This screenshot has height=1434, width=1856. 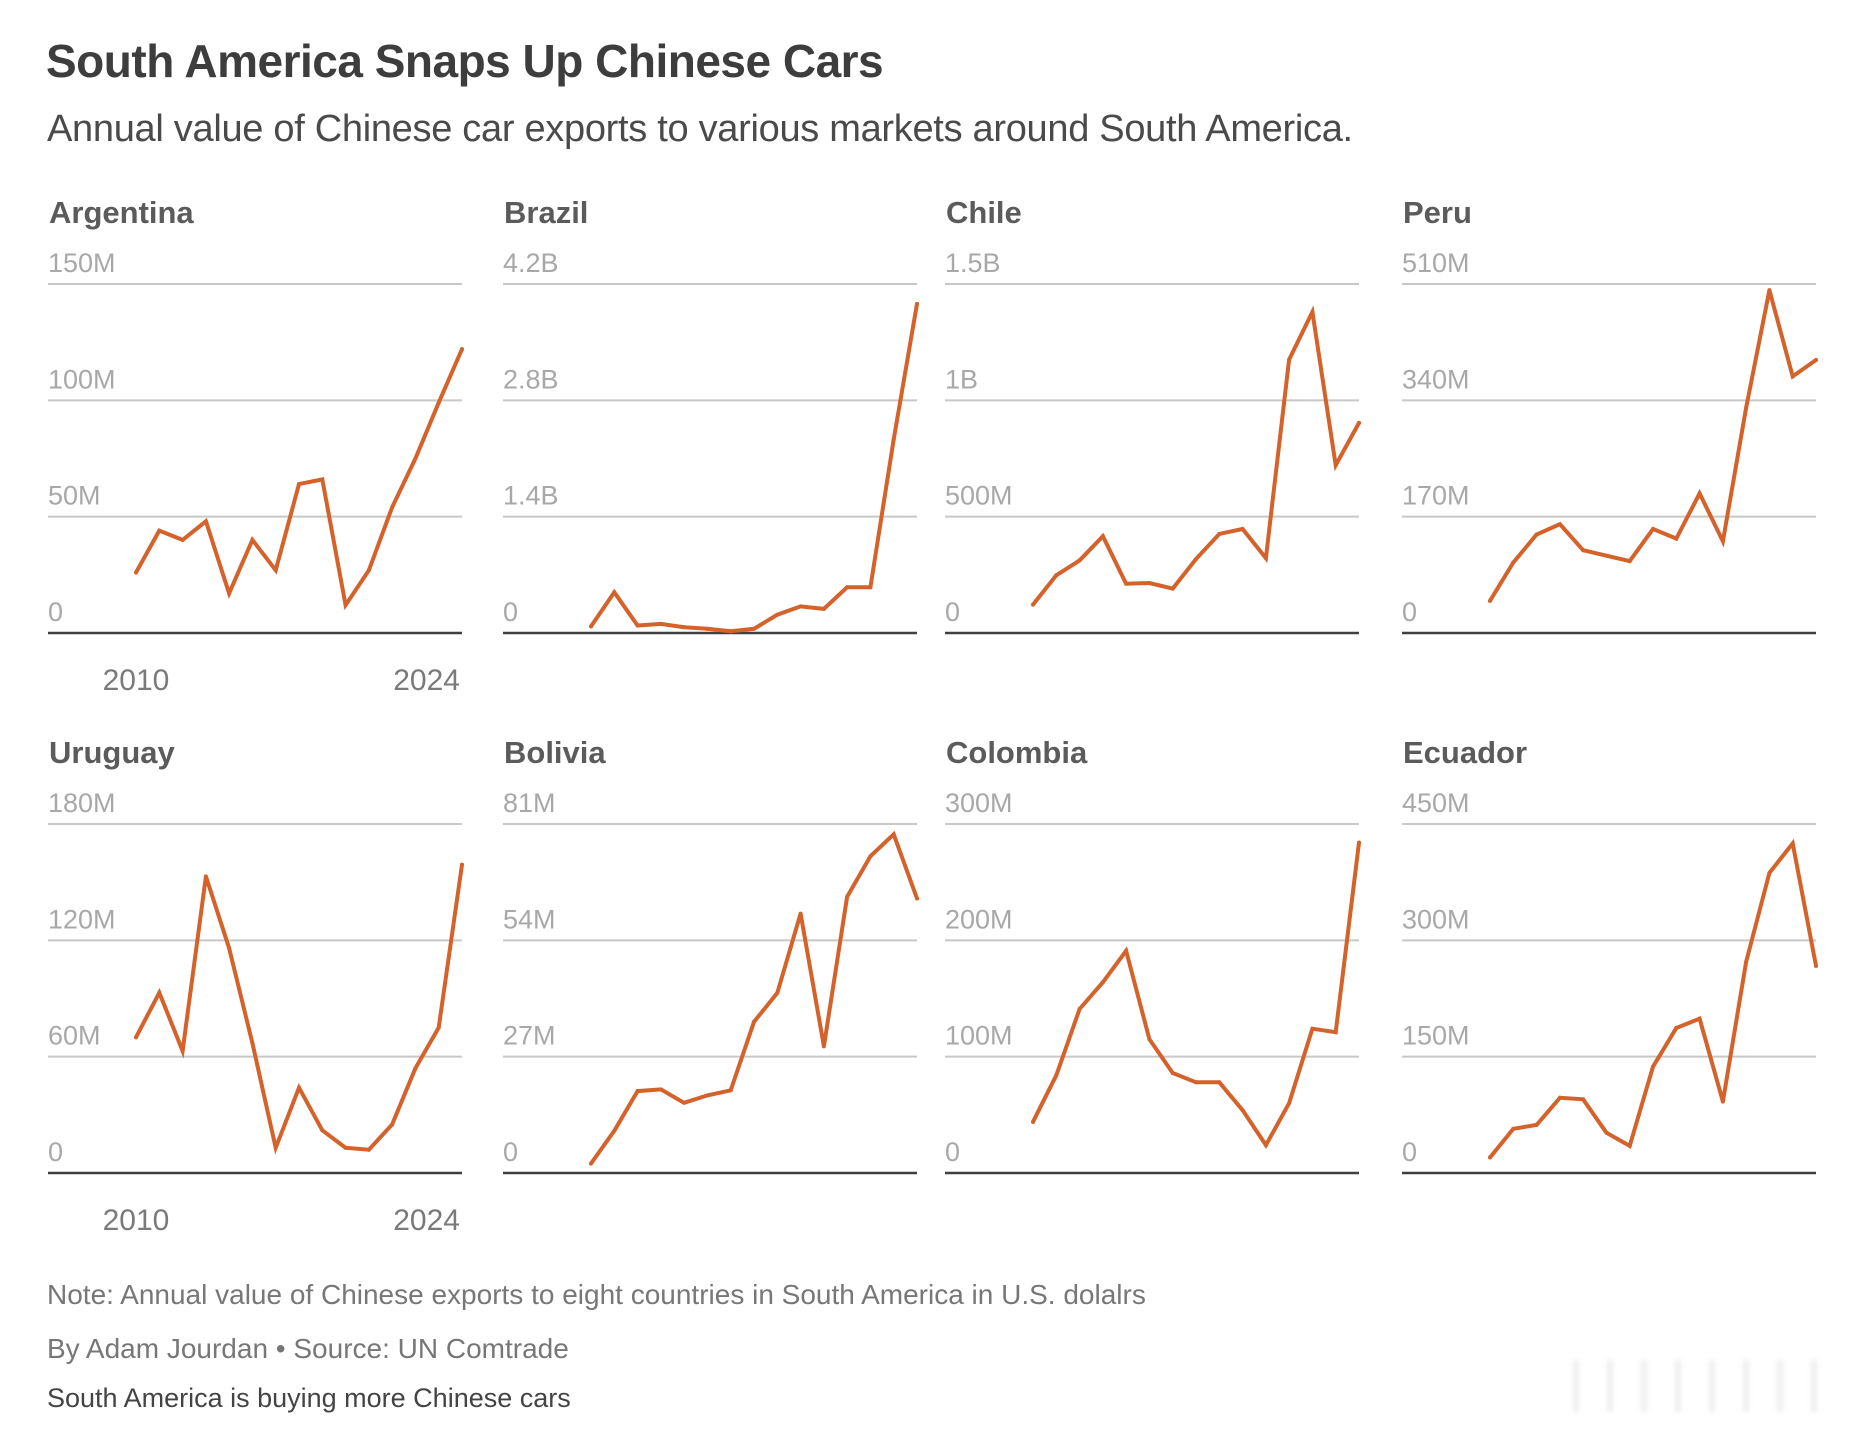 I want to click on line-chart: 0 150M 300M 450M, so click(x=1610, y=981).